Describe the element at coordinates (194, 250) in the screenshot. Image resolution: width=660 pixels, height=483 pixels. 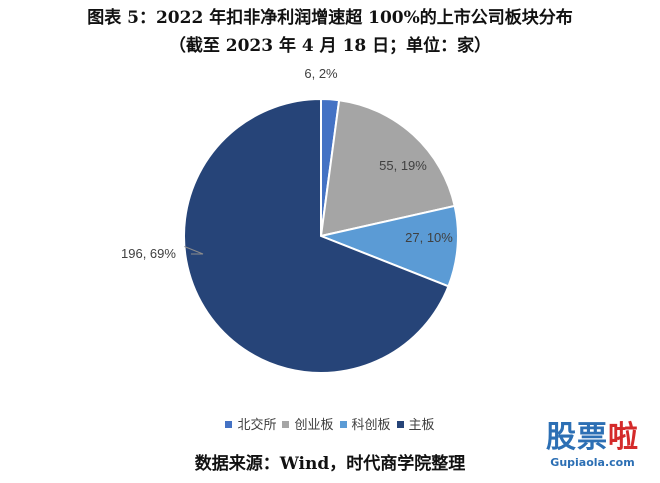
I see `leader-line` at that location.